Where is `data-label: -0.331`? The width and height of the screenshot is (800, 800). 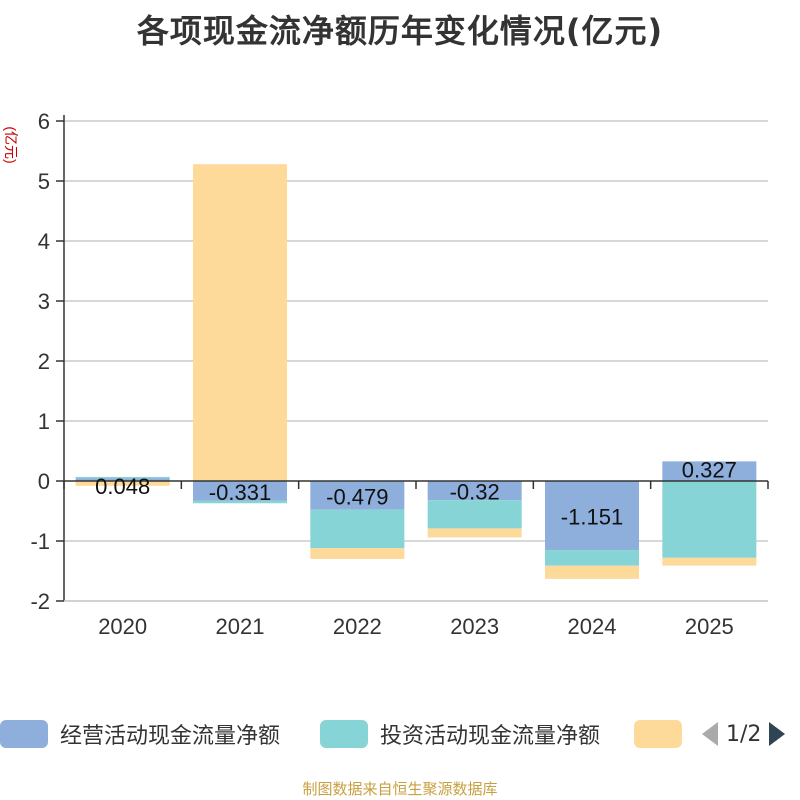
data-label: -0.331 is located at coordinates (240, 492).